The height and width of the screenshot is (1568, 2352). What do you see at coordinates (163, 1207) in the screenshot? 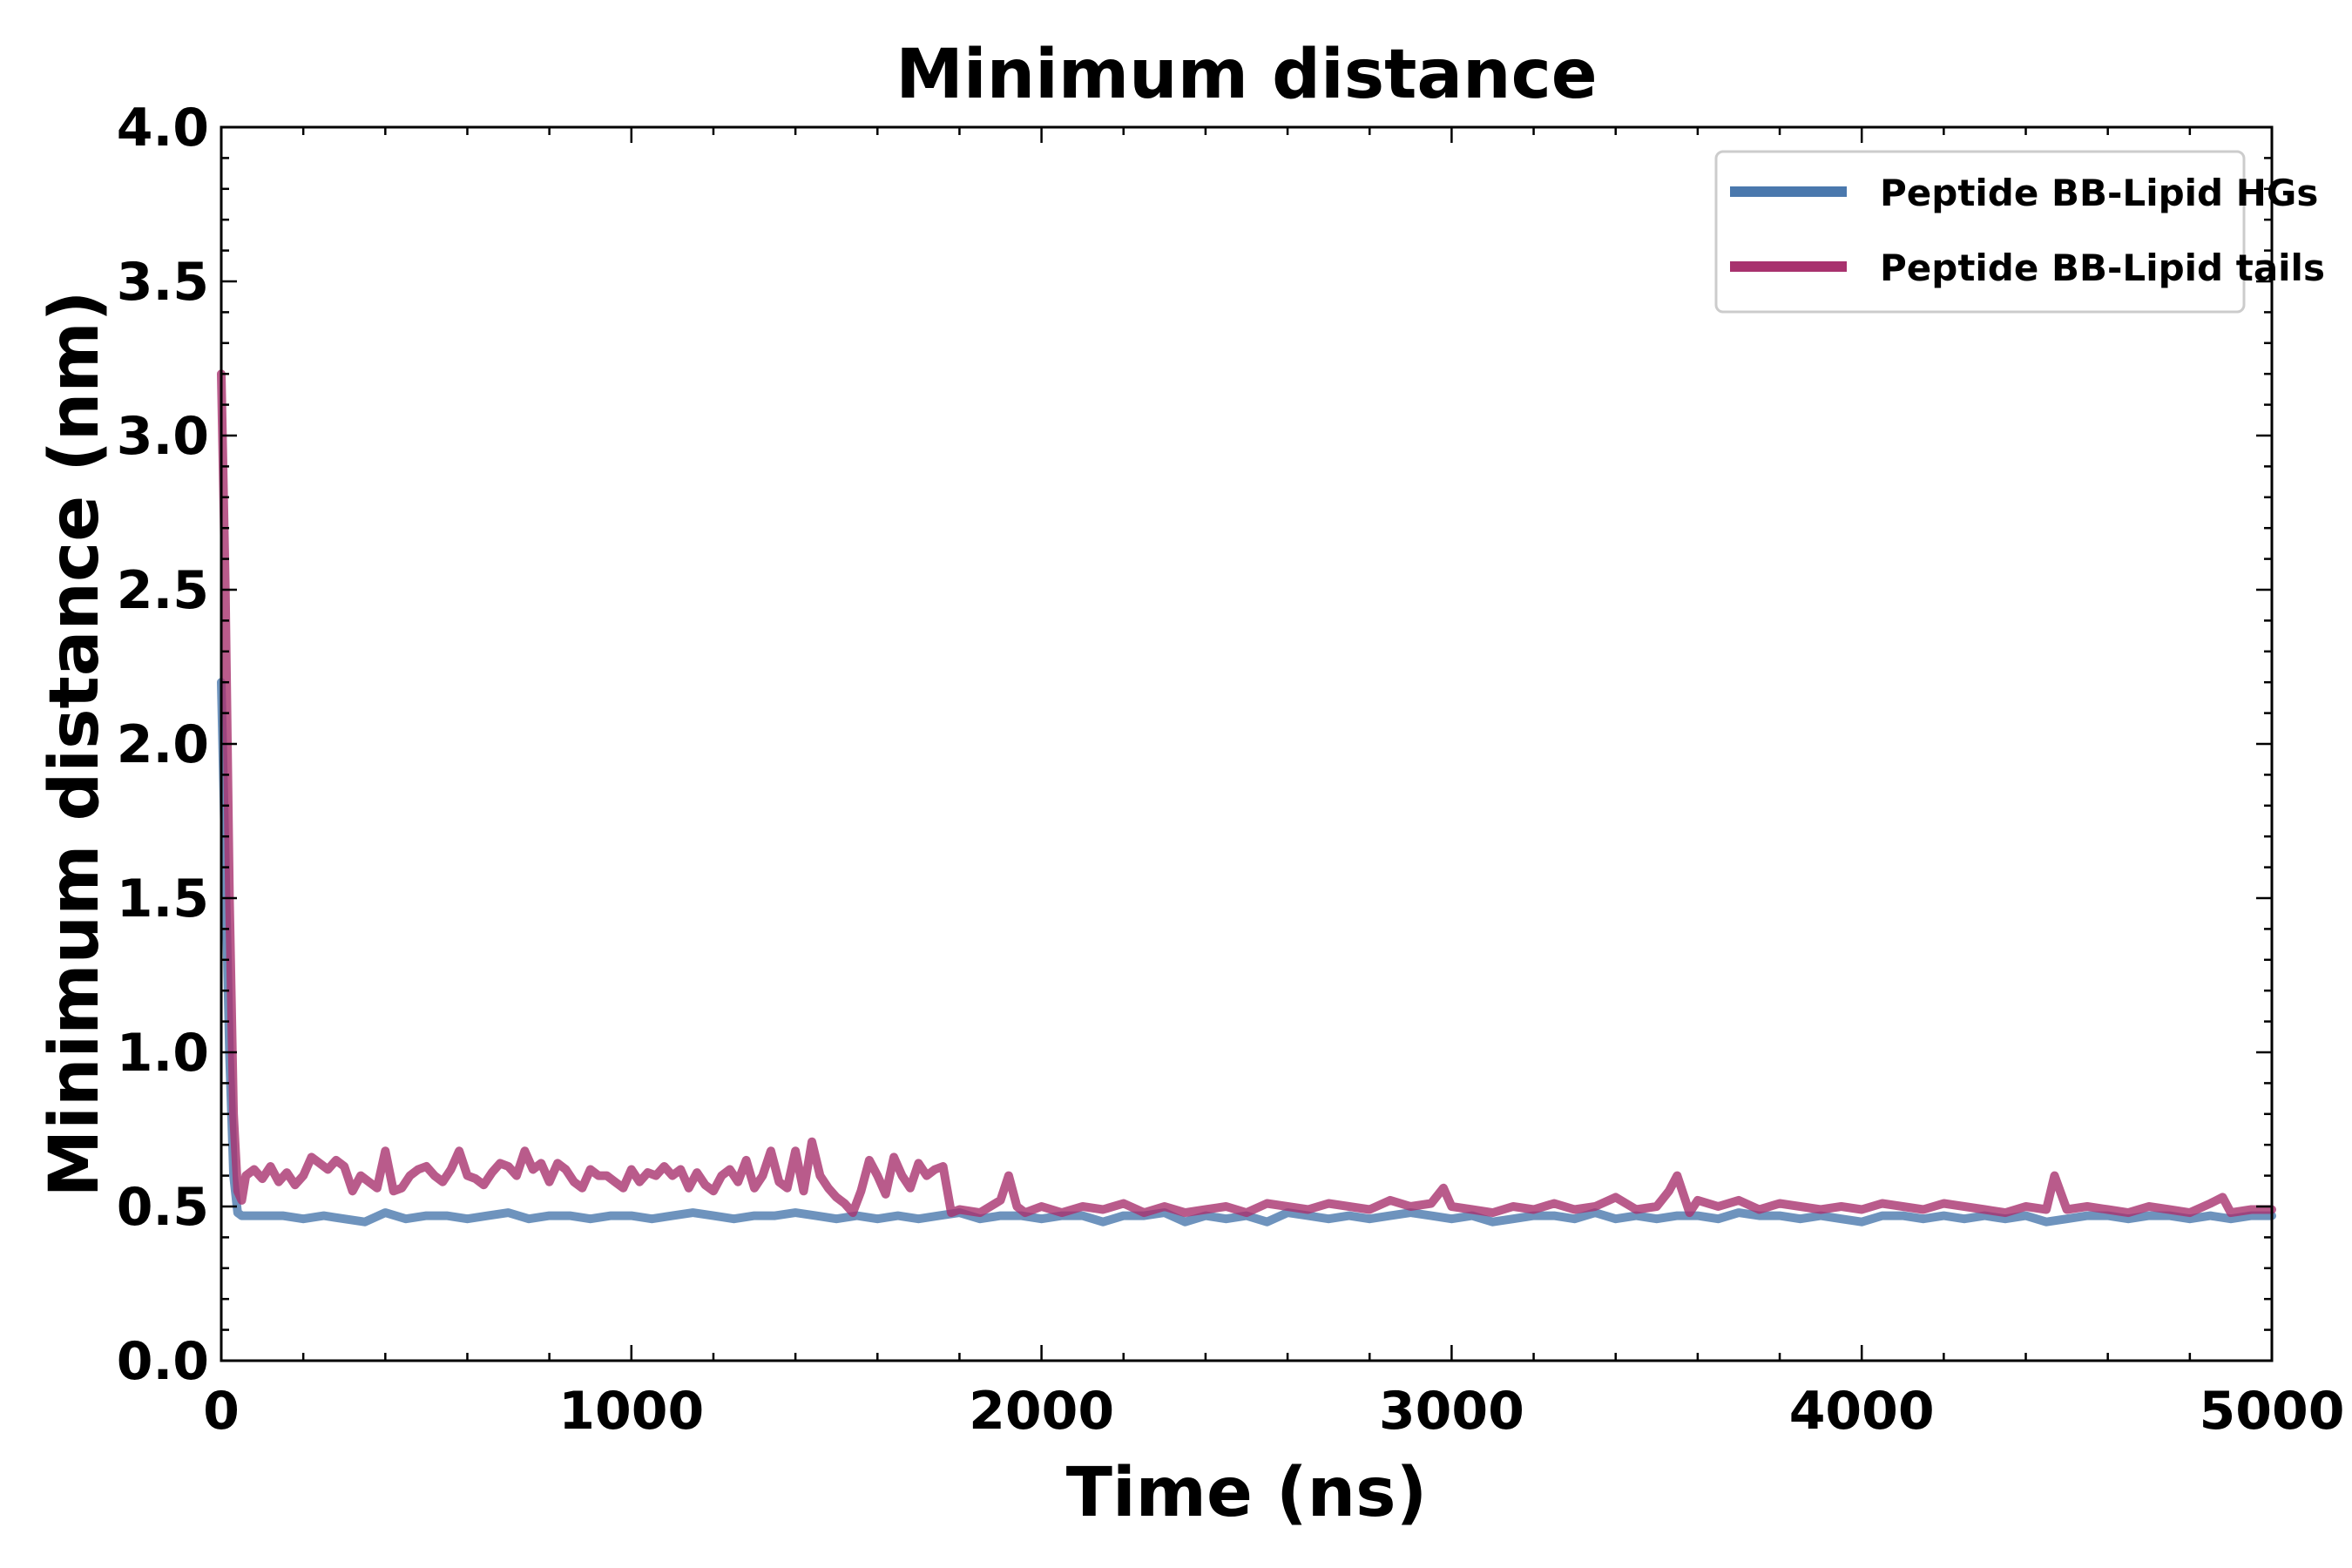
I see `y-tick-label: 0.5` at bounding box center [163, 1207].